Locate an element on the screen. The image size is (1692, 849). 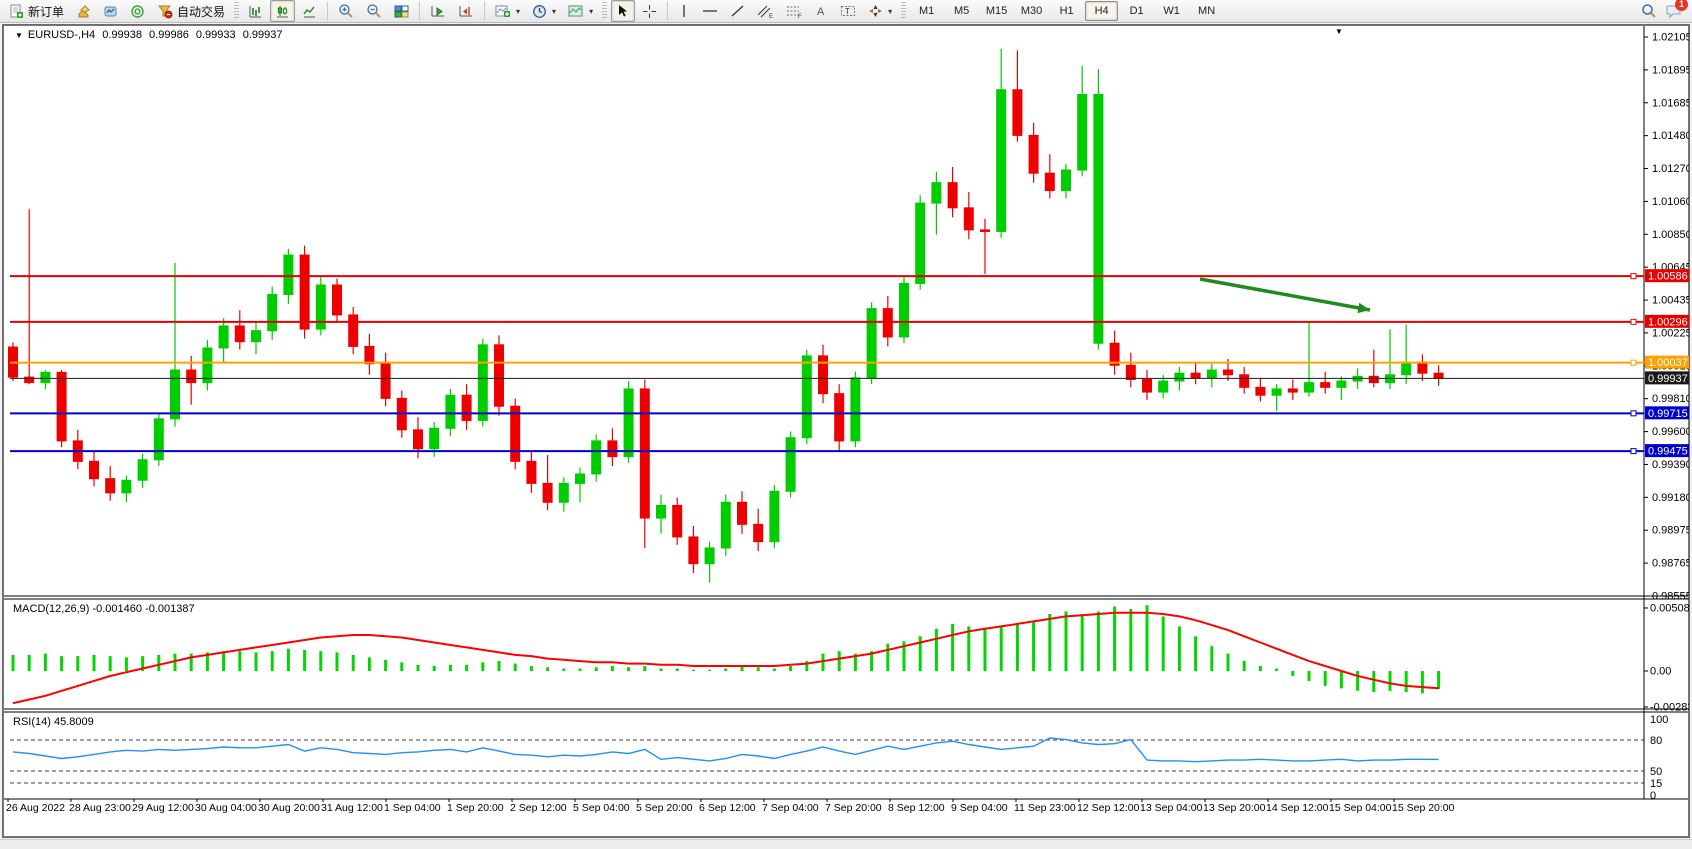
chat-badge: 1 is located at coordinates (1681, 5).